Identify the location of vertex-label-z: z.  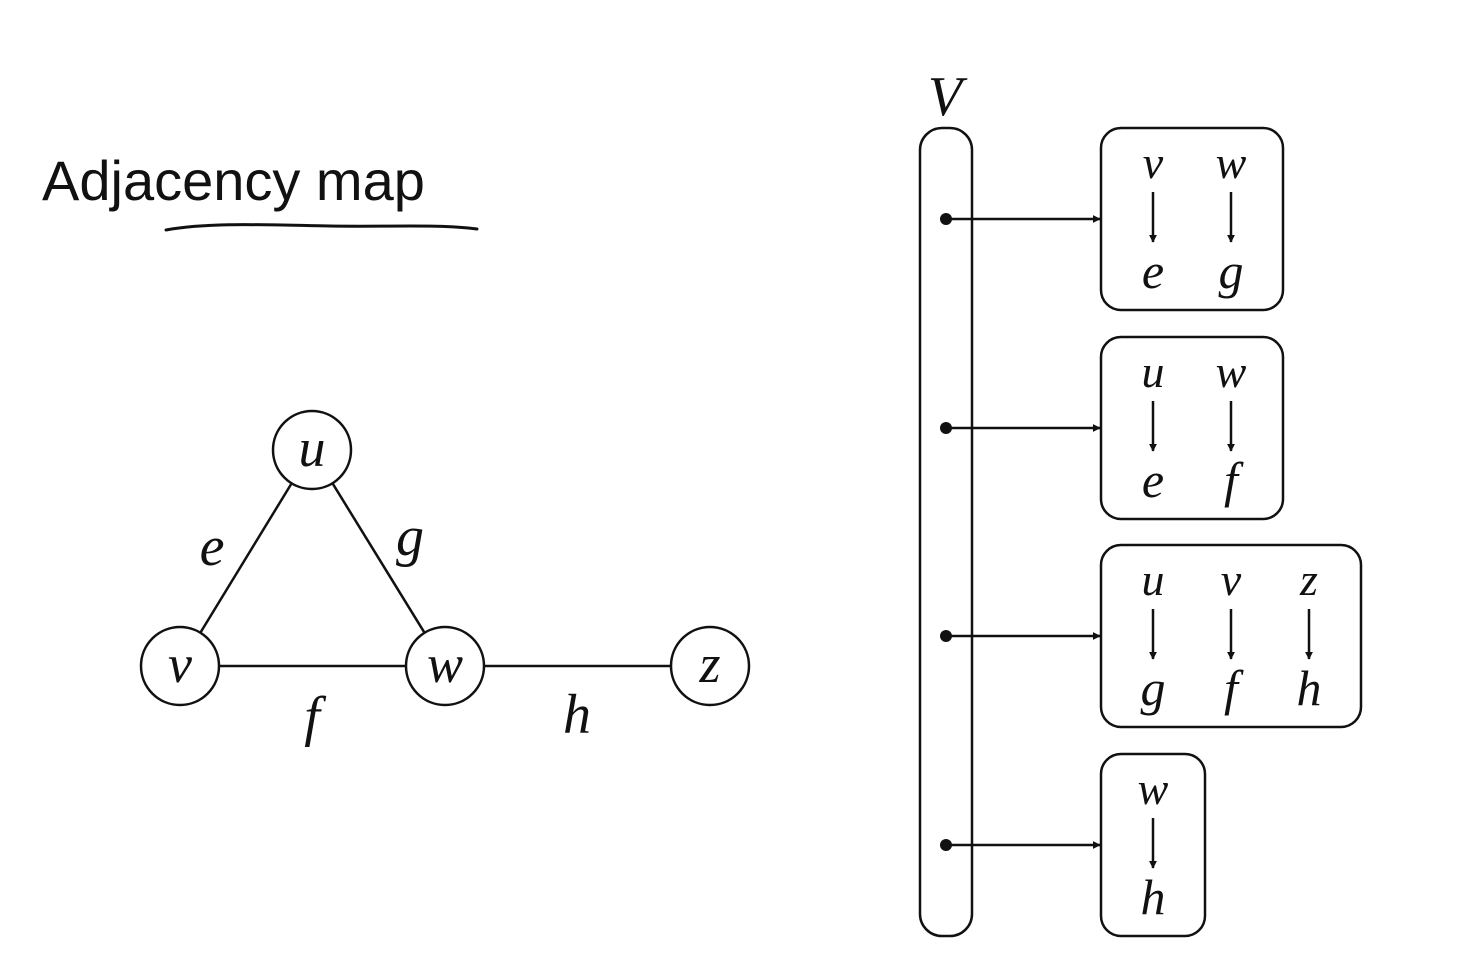
(709, 664).